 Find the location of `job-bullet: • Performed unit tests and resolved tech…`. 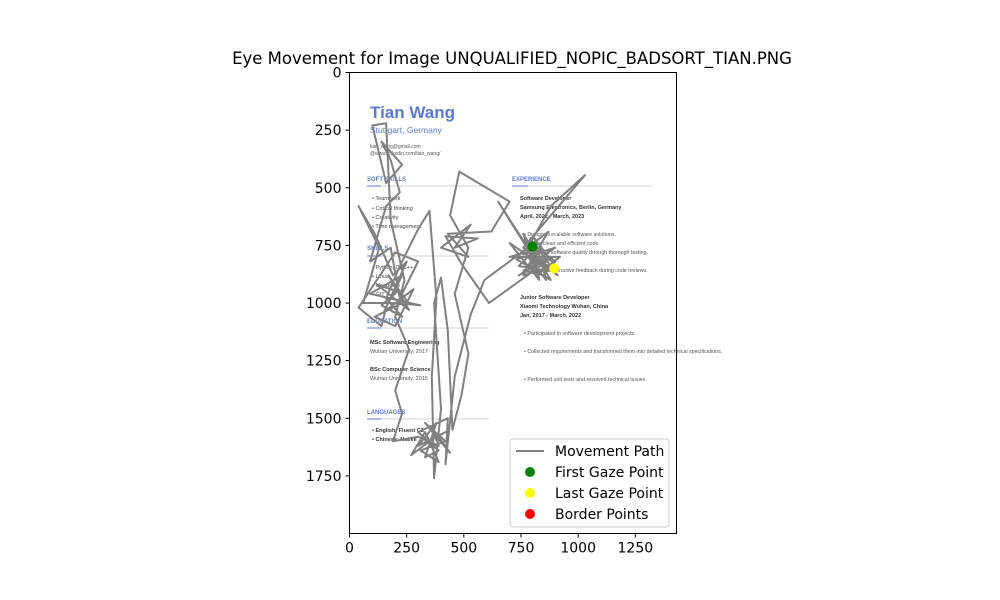

job-bullet: • Performed unit tests and resolved tech… is located at coordinates (585, 380).